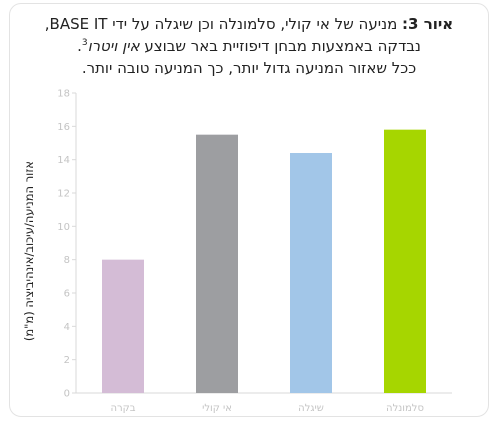 The width and height of the screenshot is (500, 427). What do you see at coordinates (67, 294) in the screenshot?
I see `y-tick-label: 6` at bounding box center [67, 294].